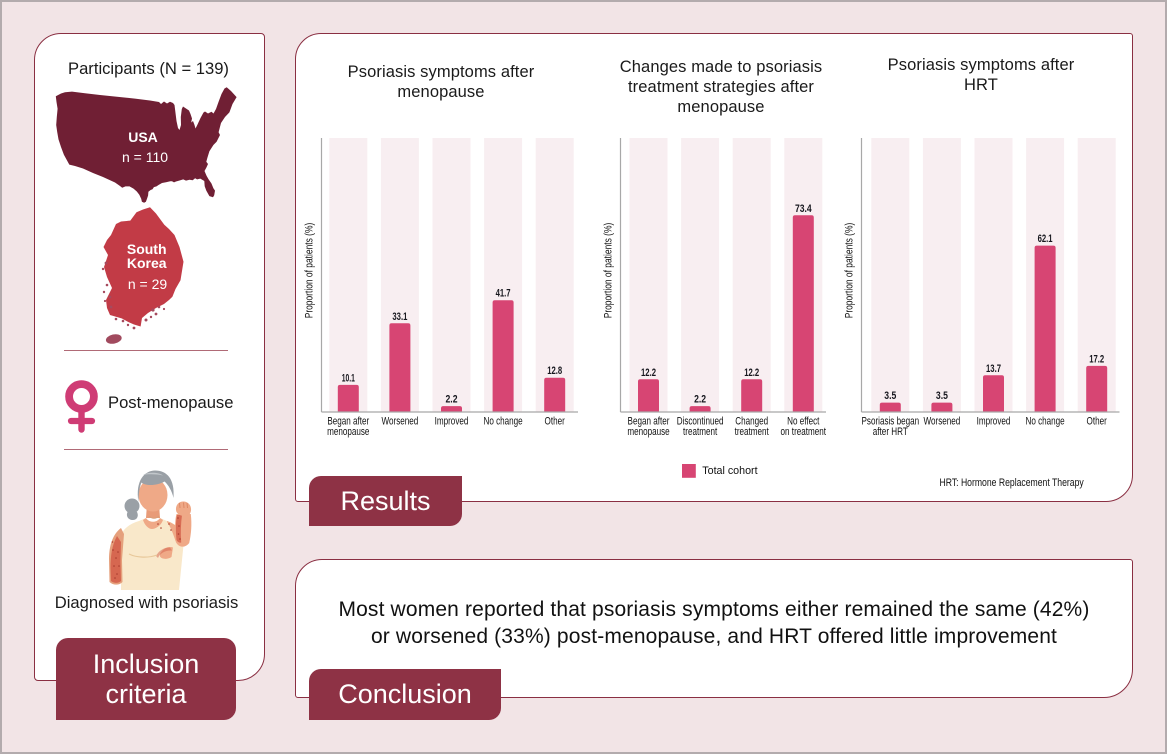  Describe the element at coordinates (148, 284) in the screenshot. I see `svg-text: n = 29` at that location.